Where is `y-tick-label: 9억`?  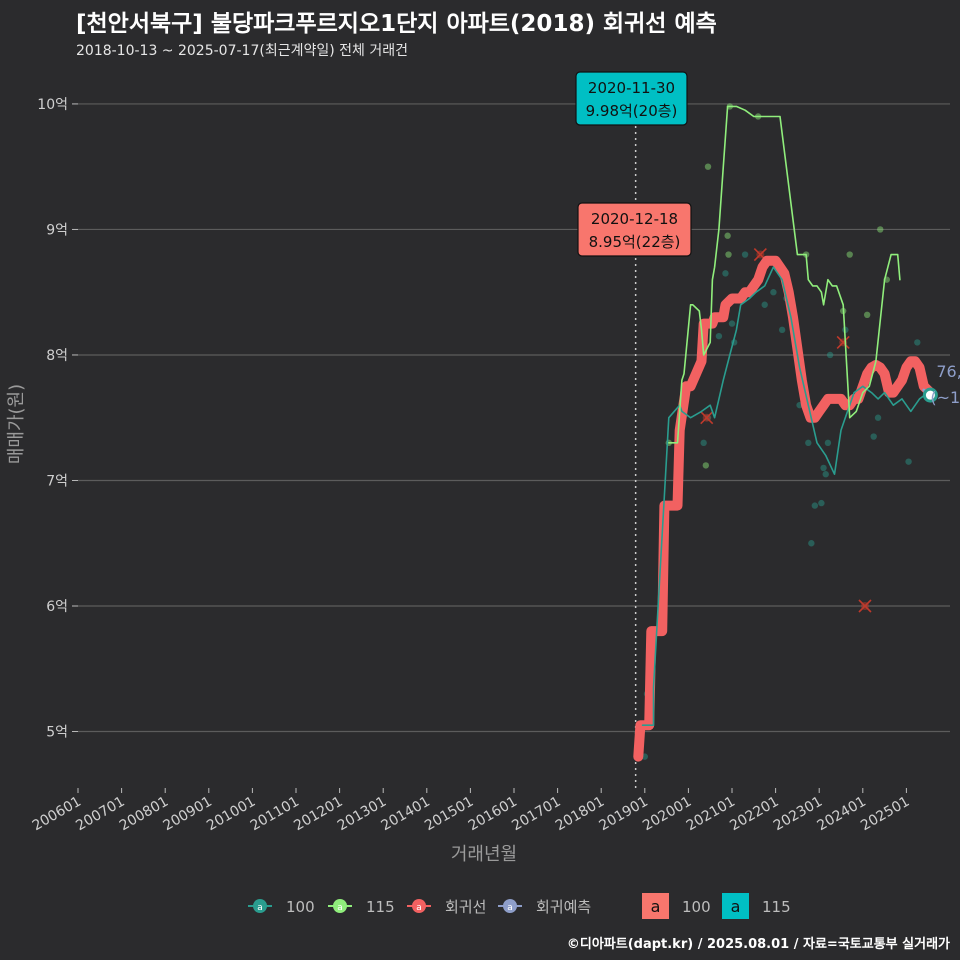 y-tick-label: 9억 is located at coordinates (57, 230).